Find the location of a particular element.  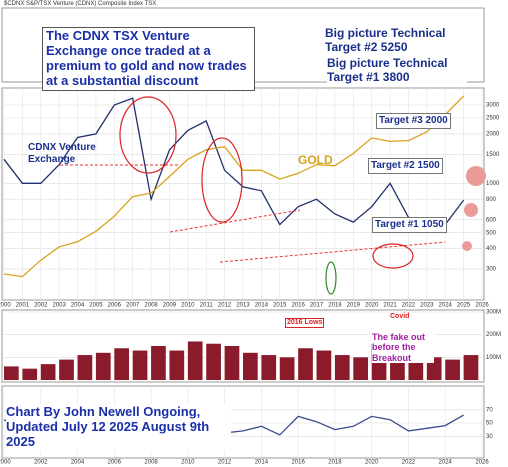

y-tick-label: 100M is located at coordinates (493, 358).